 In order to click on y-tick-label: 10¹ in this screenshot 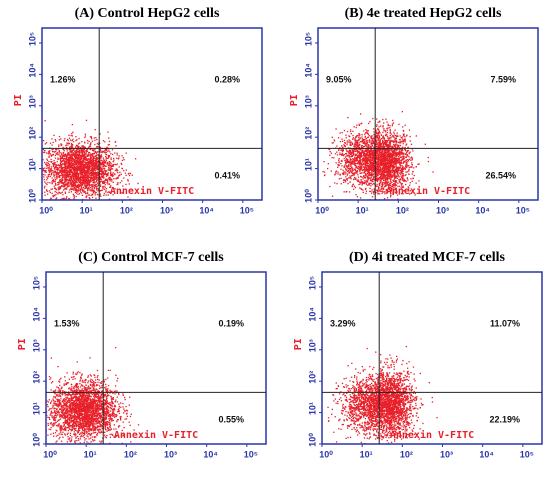, I will do `click(32, 164)`.